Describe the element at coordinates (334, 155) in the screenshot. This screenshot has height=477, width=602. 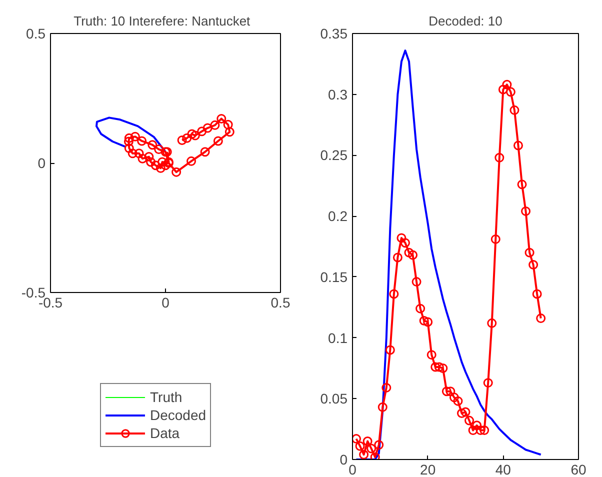
I see `y-tick-label: 0.25` at that location.